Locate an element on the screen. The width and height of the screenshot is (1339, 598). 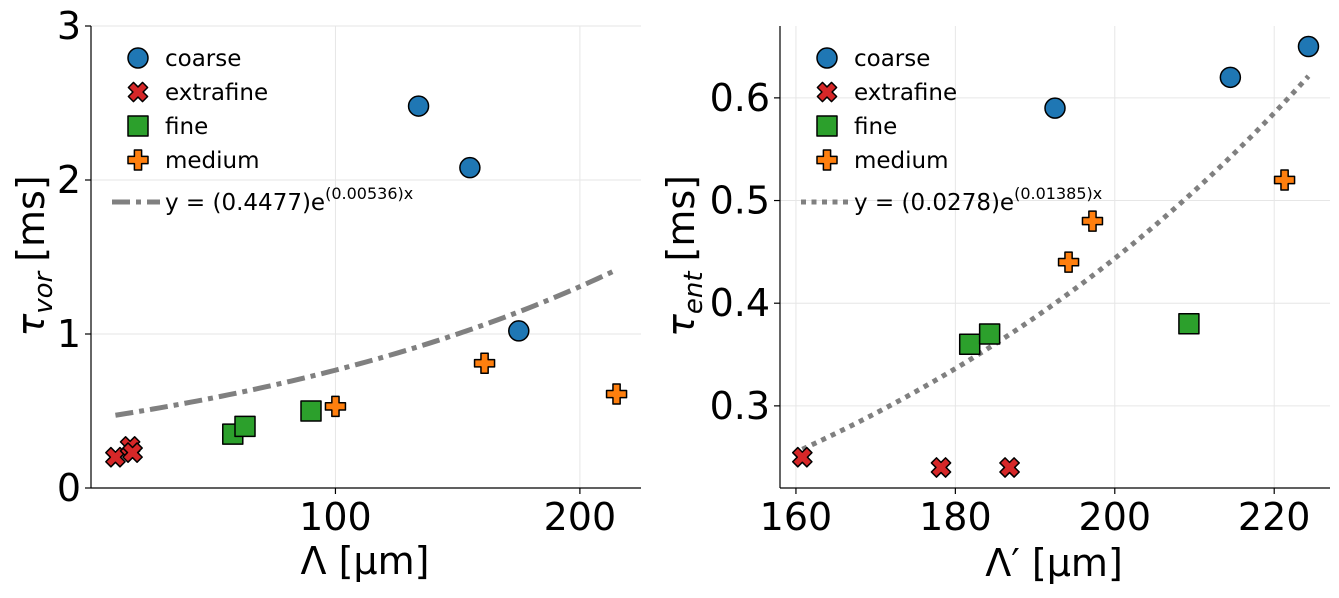
left-chart-y-tick-label: 3 is located at coordinates (69, 26).